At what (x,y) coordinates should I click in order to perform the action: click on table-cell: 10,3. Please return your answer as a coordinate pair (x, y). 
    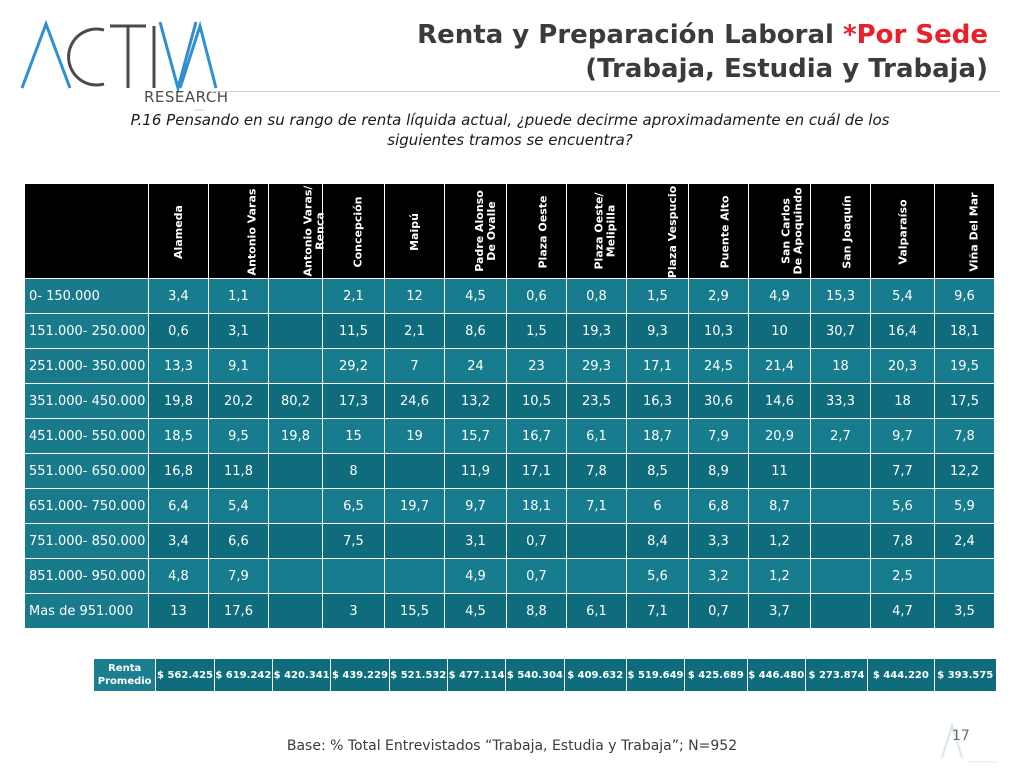
    Looking at the image, I should click on (718, 331).